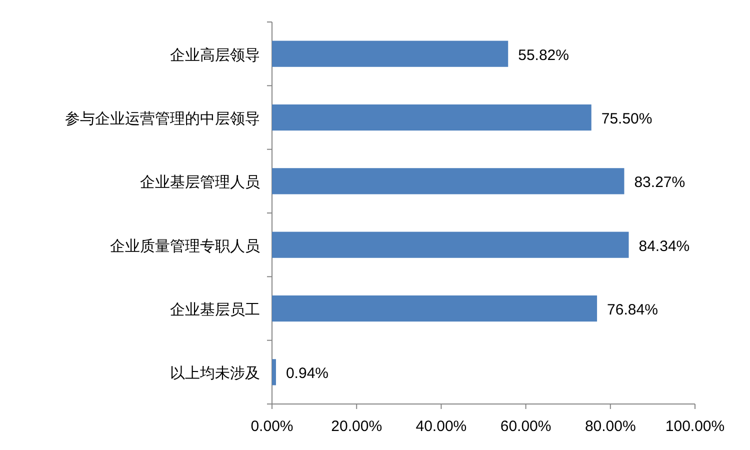 The width and height of the screenshot is (750, 450). Describe the element at coordinates (356, 426) in the screenshot. I see `x-tick-label: 20.00%` at that location.